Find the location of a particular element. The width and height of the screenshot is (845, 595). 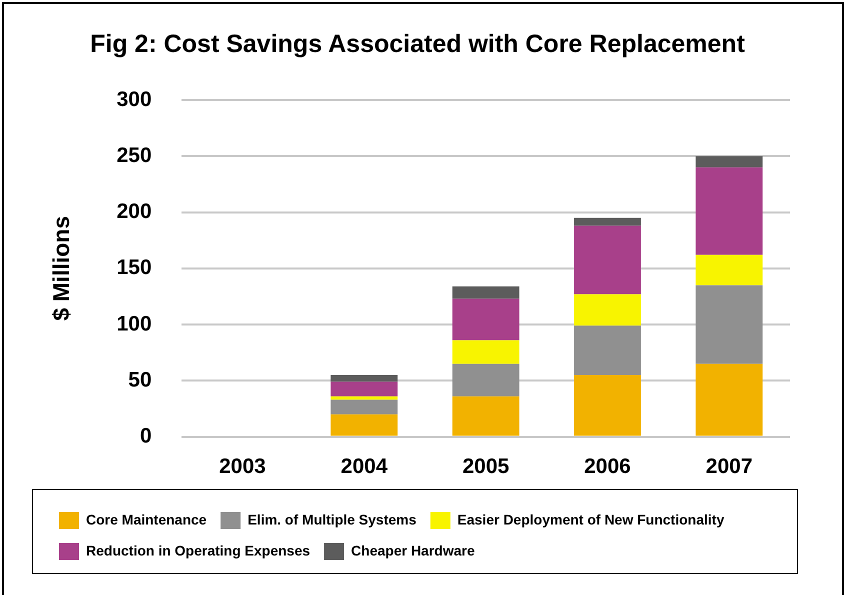

y-tick-label: 200 is located at coordinates (134, 212).